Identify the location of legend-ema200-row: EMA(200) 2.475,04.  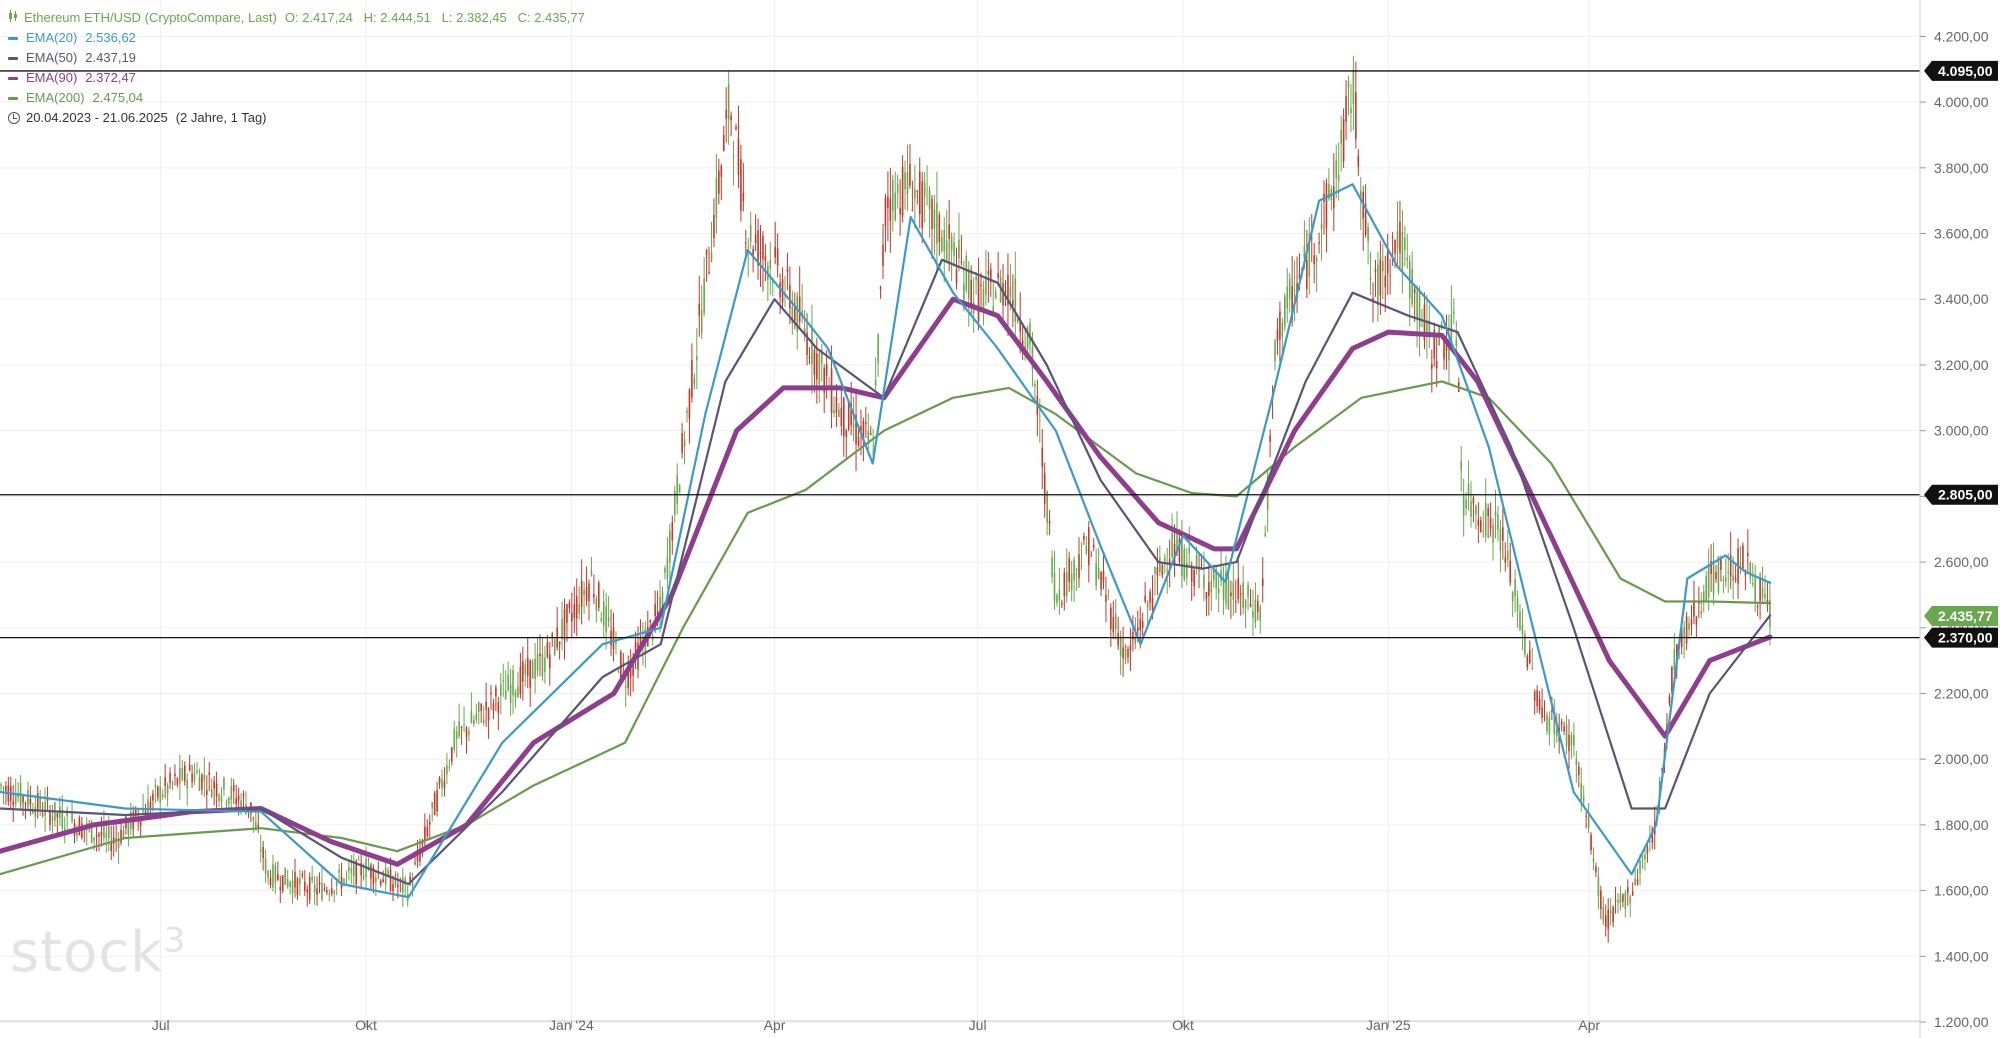
(296, 98).